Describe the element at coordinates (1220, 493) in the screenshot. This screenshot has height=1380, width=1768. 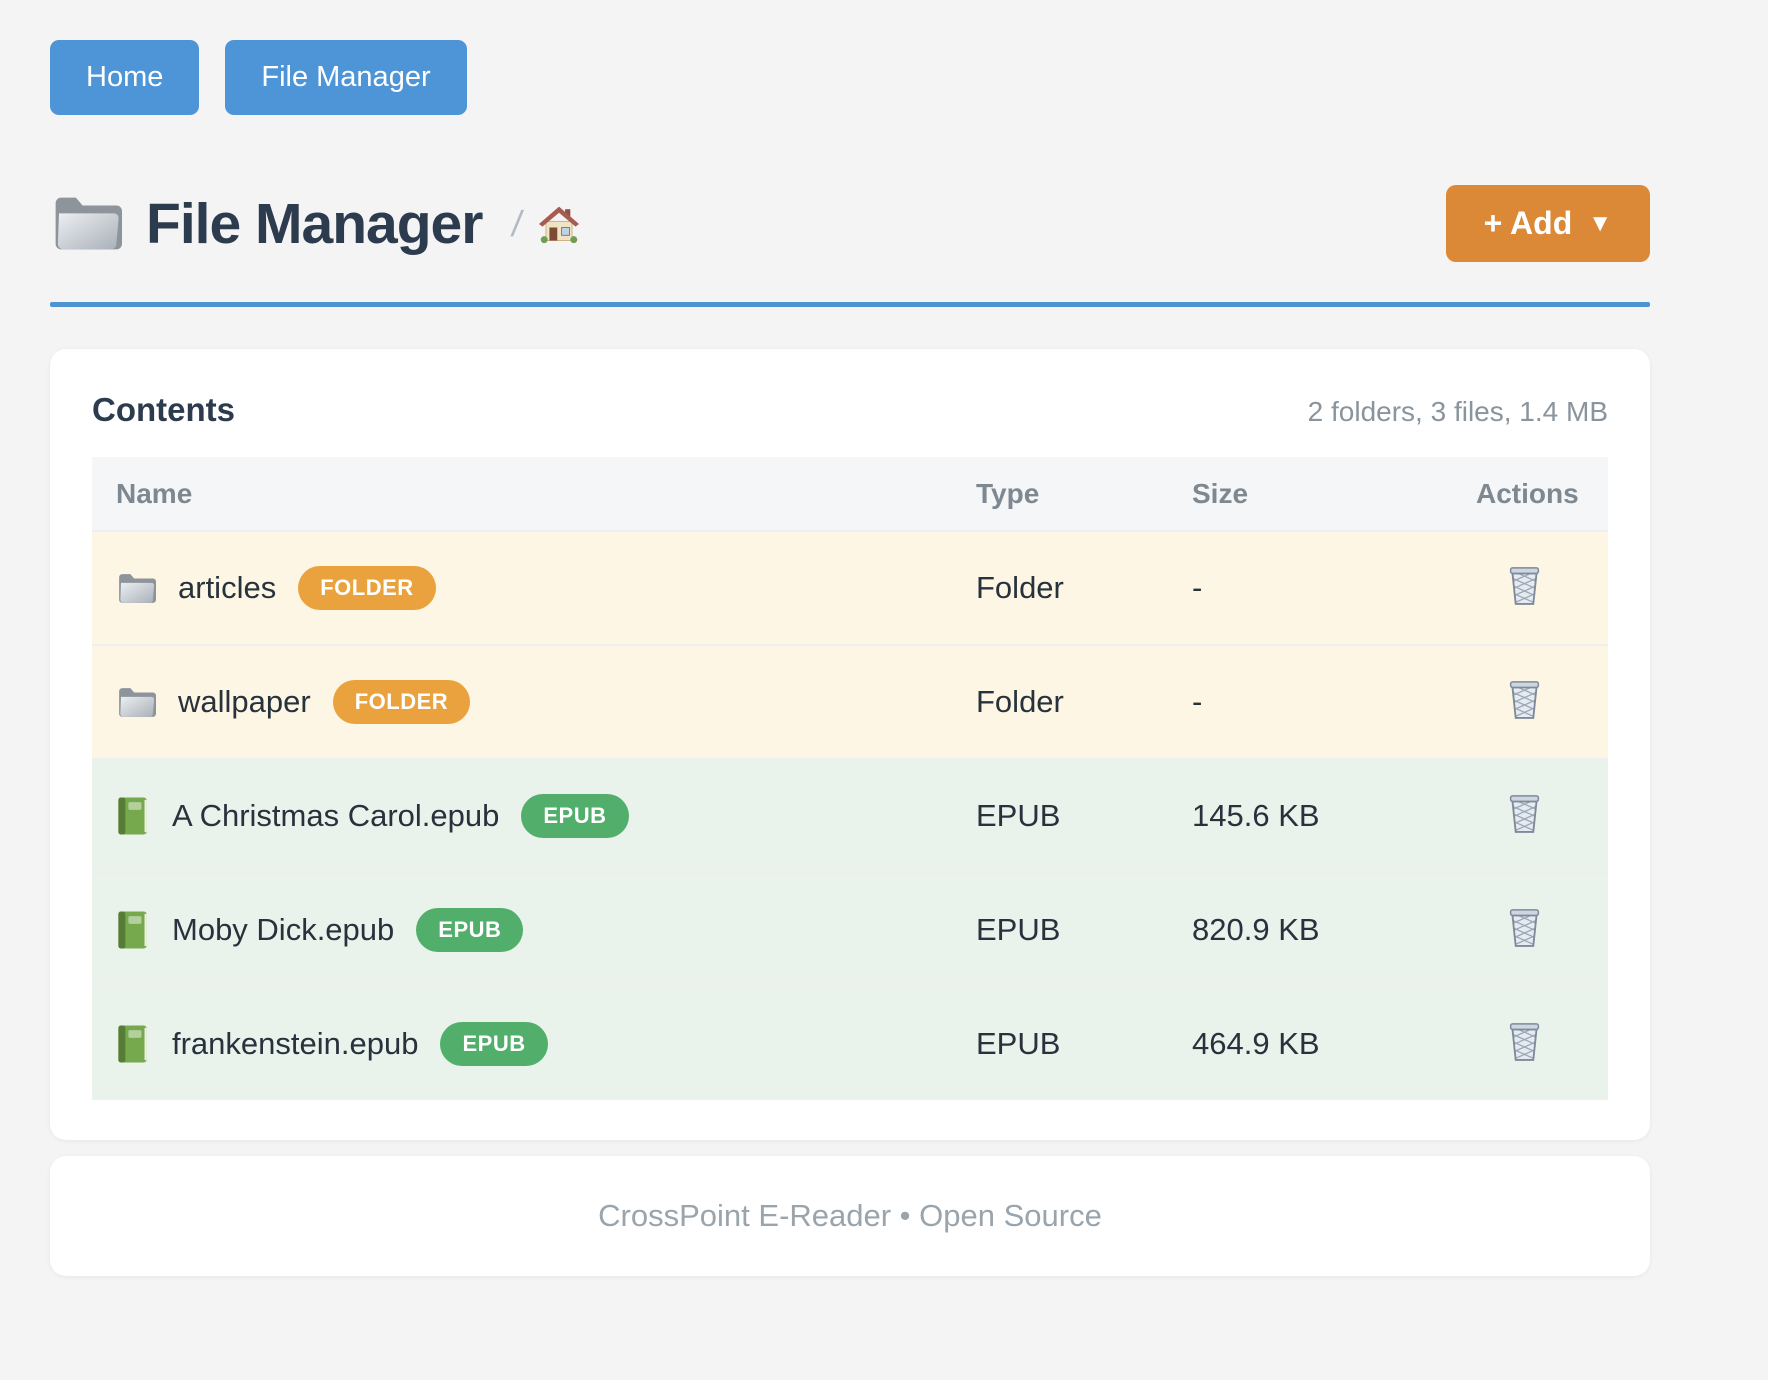
I see `column-header-size: Size` at that location.